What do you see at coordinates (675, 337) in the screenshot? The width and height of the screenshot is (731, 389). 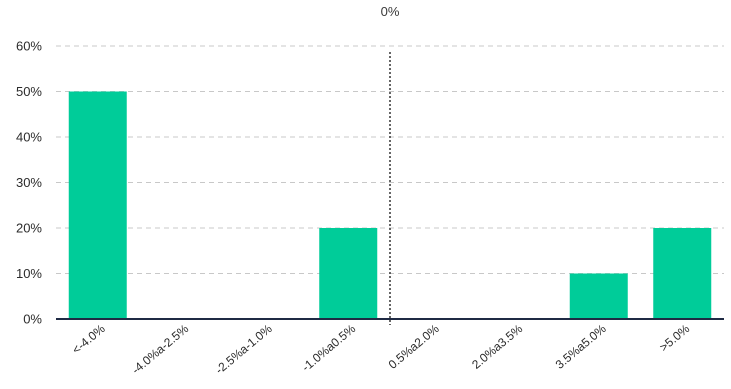 I see `x-category-label: >5.0%` at bounding box center [675, 337].